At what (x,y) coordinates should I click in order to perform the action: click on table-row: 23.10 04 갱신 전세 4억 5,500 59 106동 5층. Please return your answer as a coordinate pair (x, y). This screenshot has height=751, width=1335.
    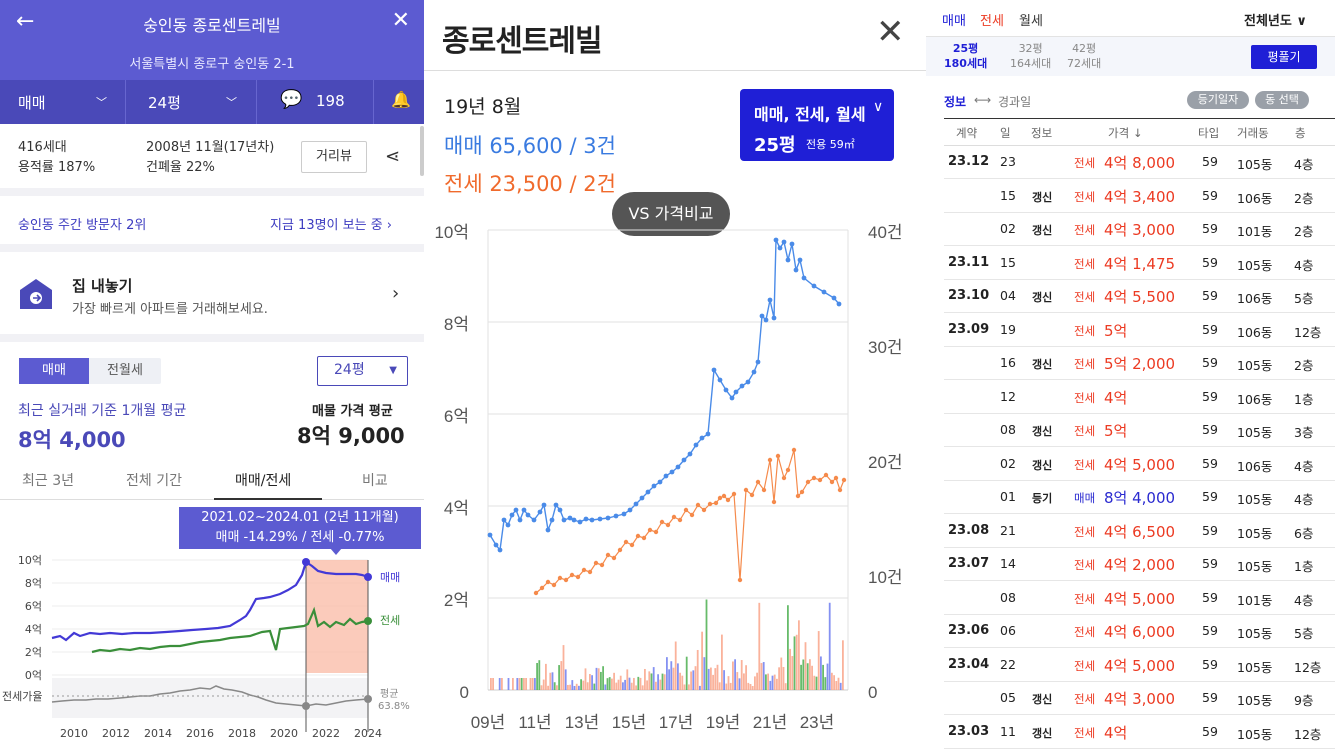
    Looking at the image, I should click on (1139, 296).